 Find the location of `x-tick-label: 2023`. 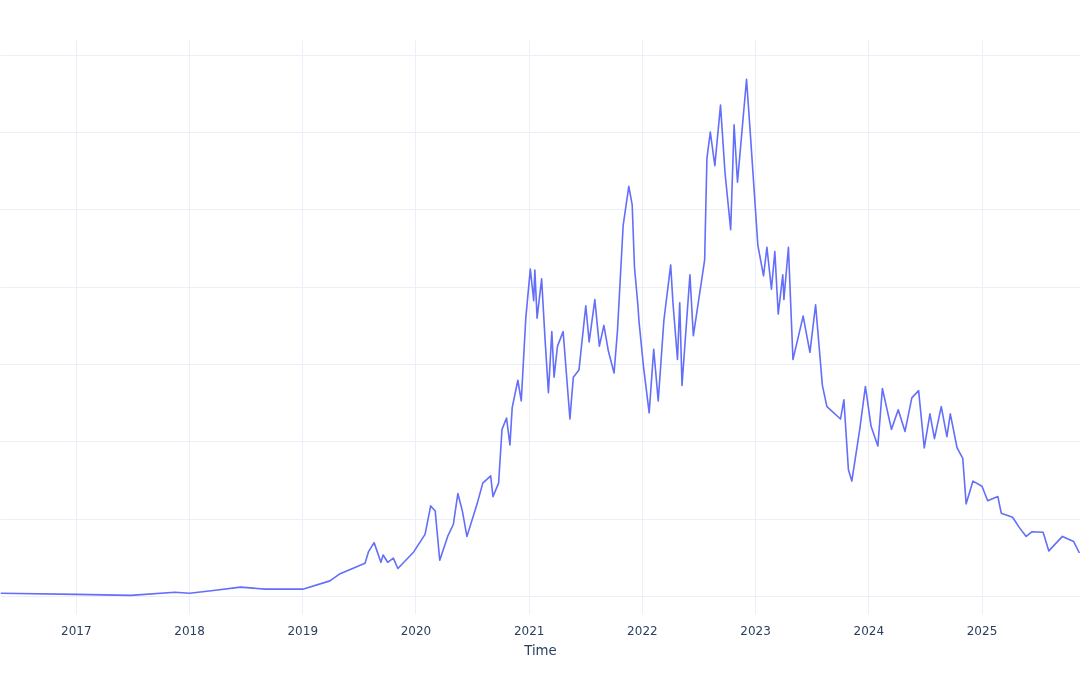

x-tick-label: 2023 is located at coordinates (755, 630).